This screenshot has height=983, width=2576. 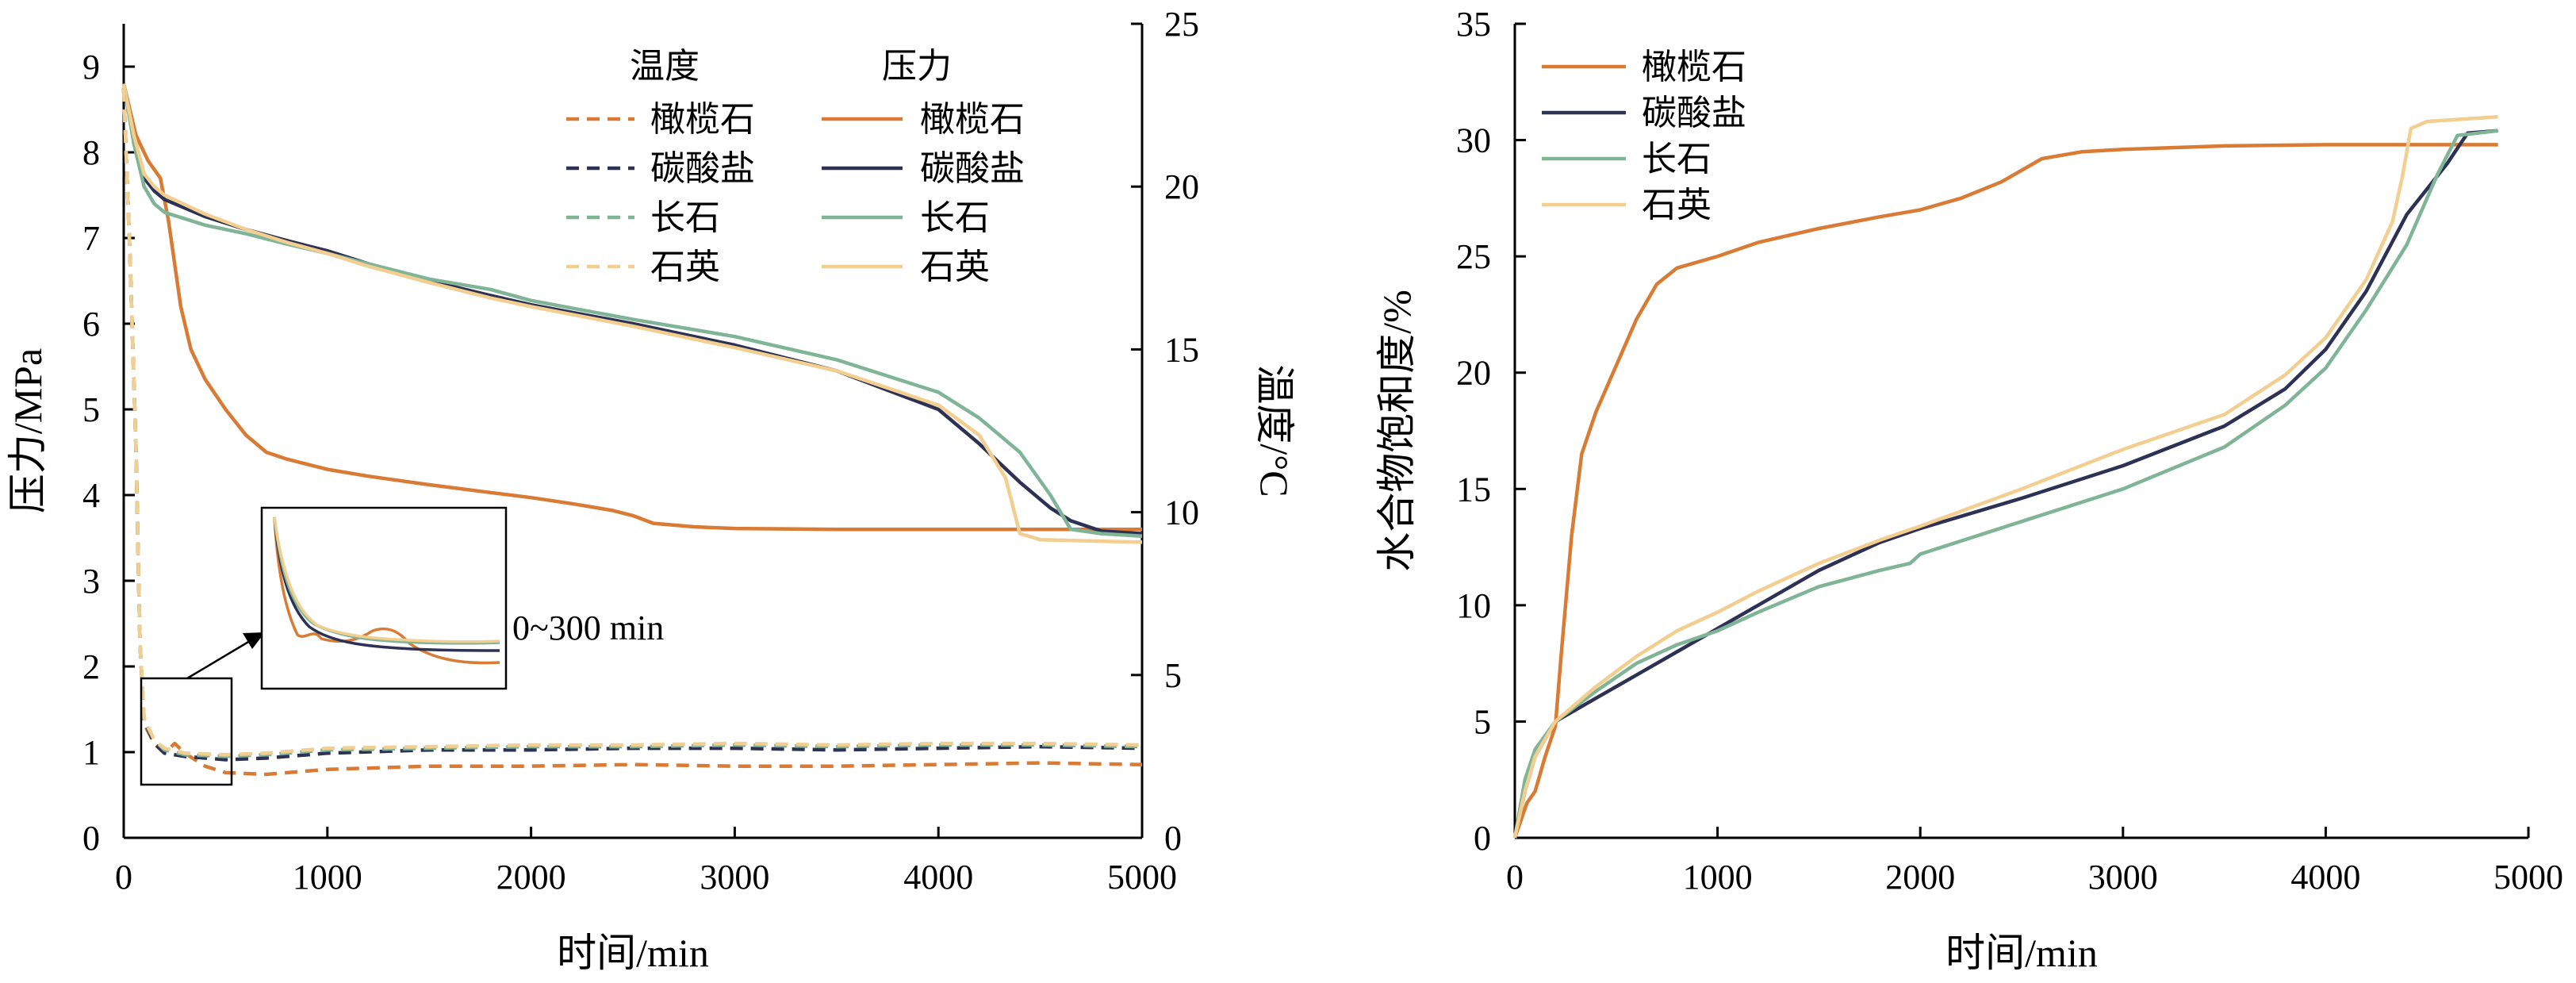 What do you see at coordinates (1474, 256) in the screenshot?
I see `y-tick-label: 25` at bounding box center [1474, 256].